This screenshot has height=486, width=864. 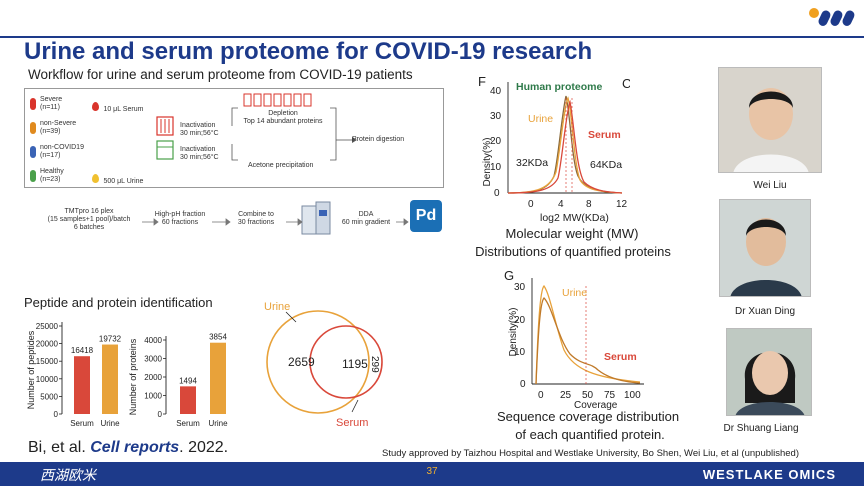 What do you see at coordinates (610, 395) in the screenshot?
I see `cov-xtick-75: 75` at bounding box center [610, 395].